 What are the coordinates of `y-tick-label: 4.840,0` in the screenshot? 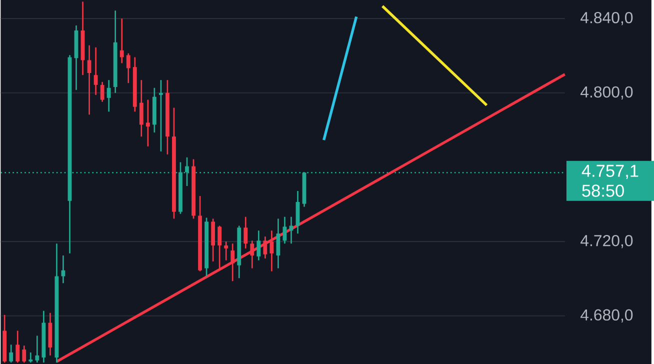 It's located at (606, 19).